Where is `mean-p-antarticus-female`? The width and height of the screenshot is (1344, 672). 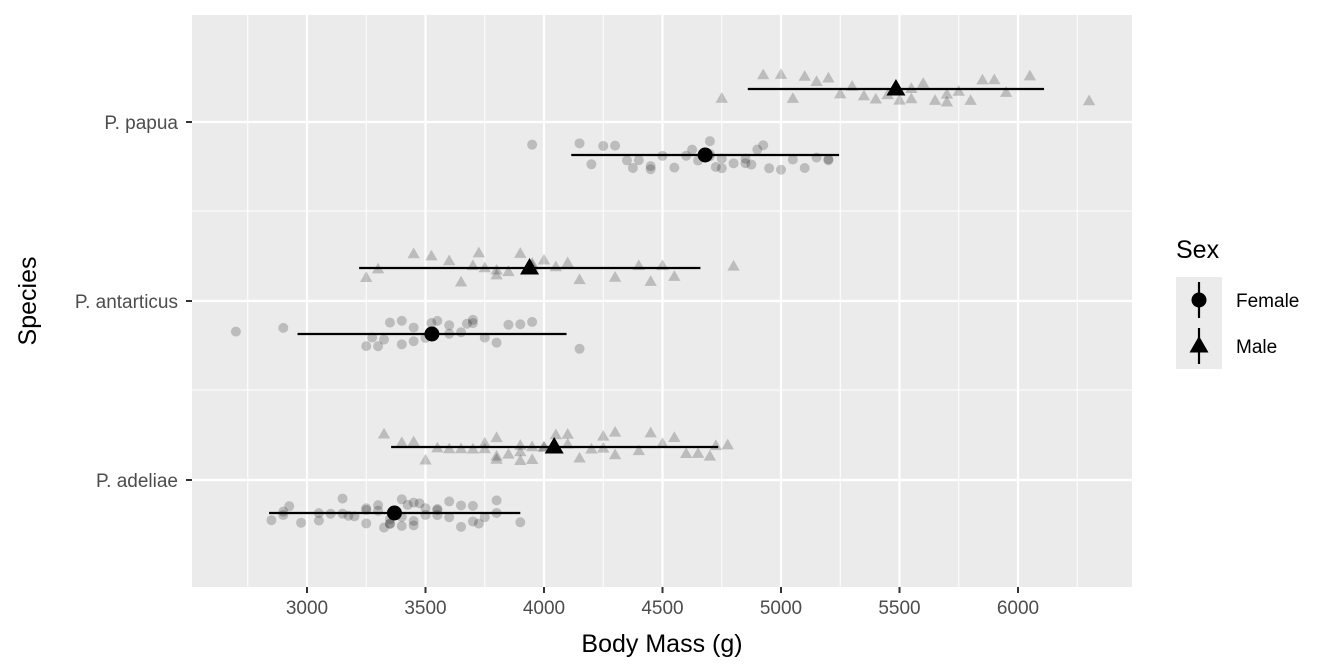 mean-p-antarticus-female is located at coordinates (432, 334).